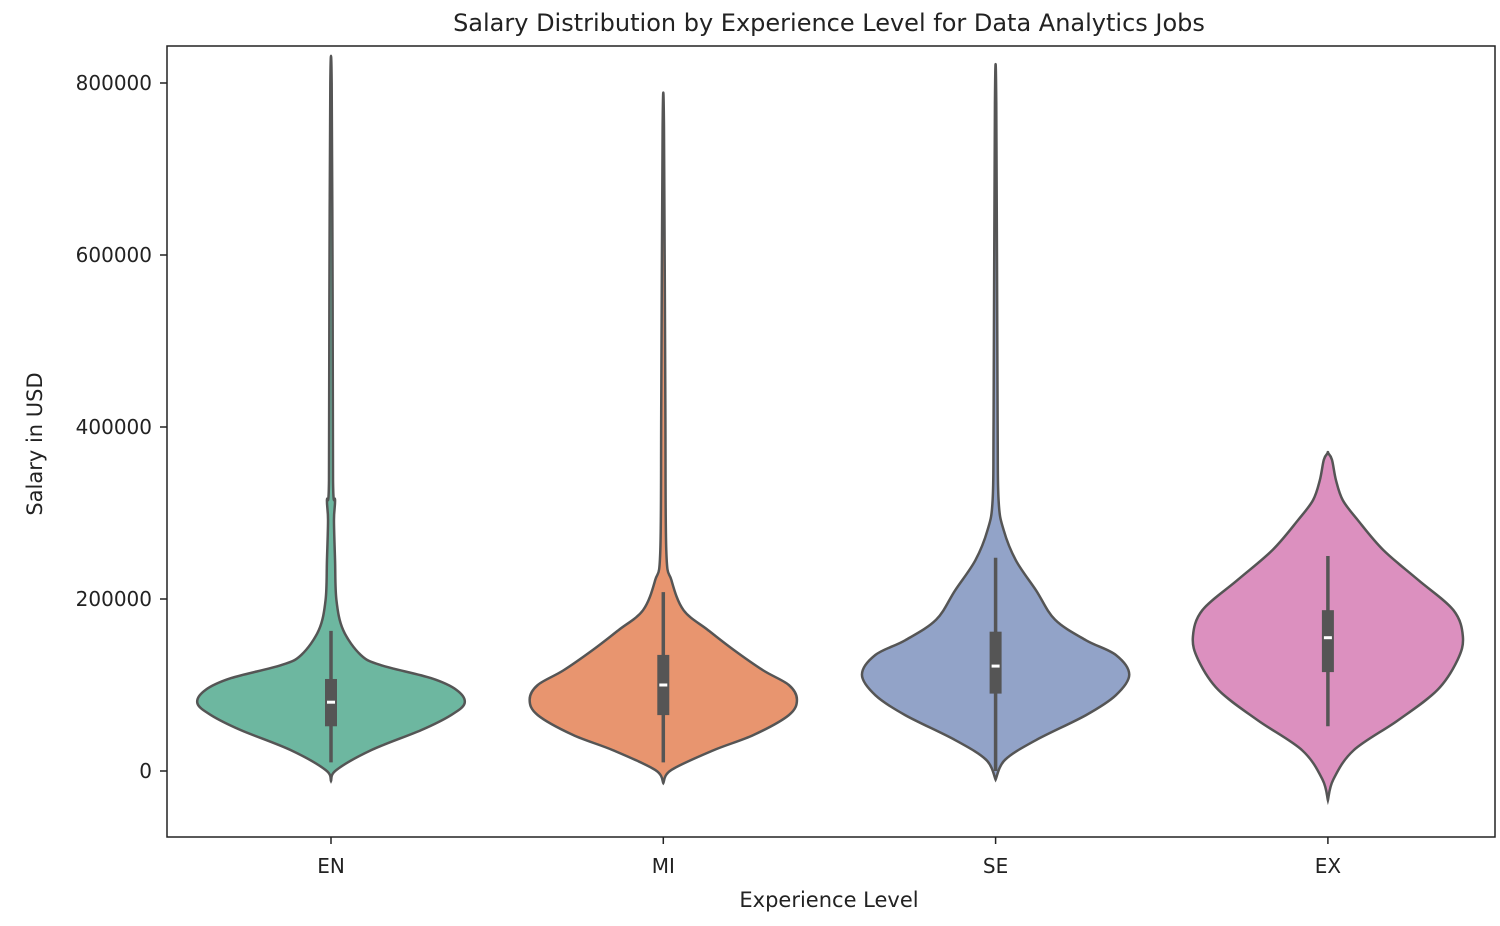 The height and width of the screenshot is (926, 1500). I want to click on y-tick-label: 0, so click(145, 771).